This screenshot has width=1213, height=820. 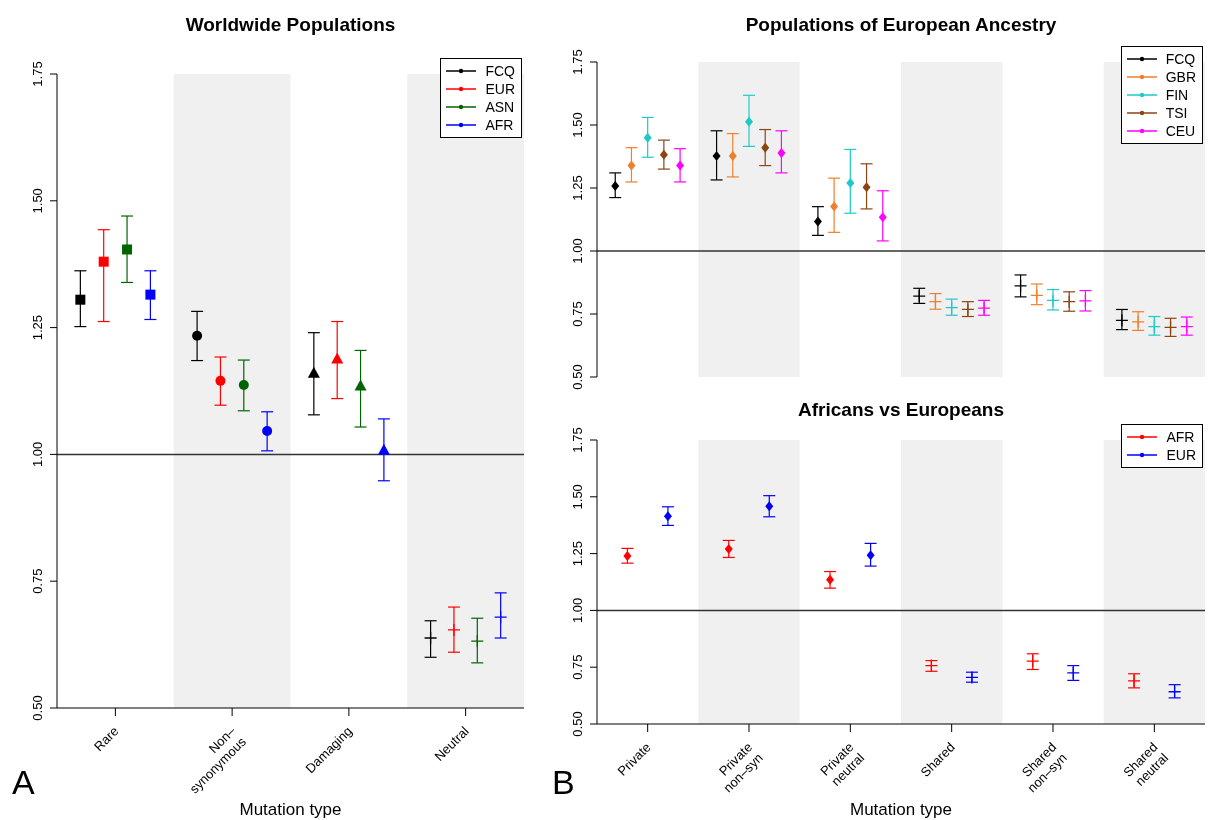 What do you see at coordinates (1176, 113) in the screenshot?
I see `legend-label: TSI` at bounding box center [1176, 113].